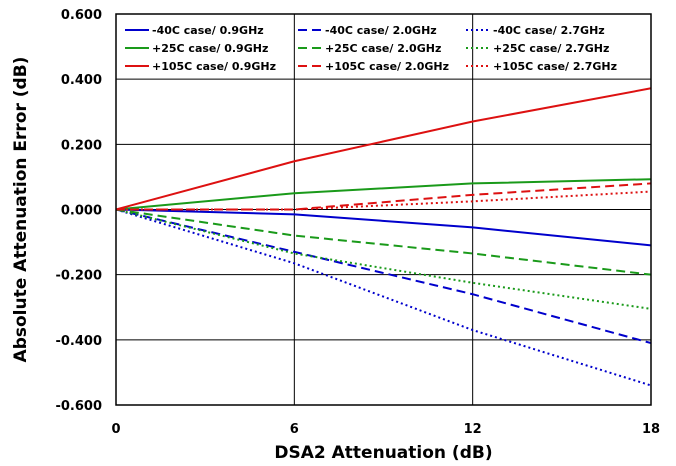 The height and width of the screenshot is (466, 676). I want to click on legend-label: -40C case/ 0.9GHz, so click(208, 30).